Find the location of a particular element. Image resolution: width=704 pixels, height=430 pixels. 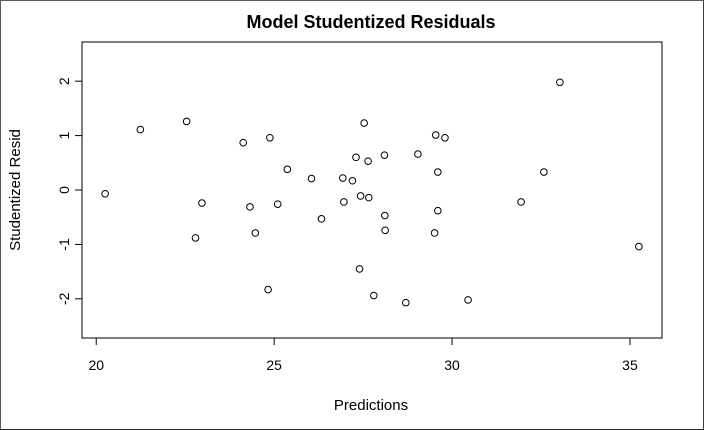

chart-title: Model Studentized Residuals is located at coordinates (370, 22).